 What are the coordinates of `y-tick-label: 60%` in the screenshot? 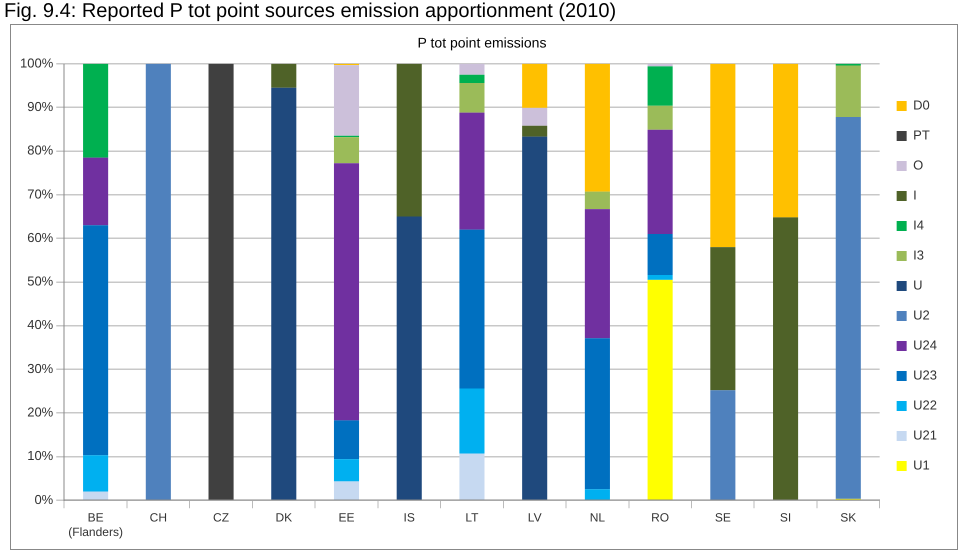 It's located at (40, 237).